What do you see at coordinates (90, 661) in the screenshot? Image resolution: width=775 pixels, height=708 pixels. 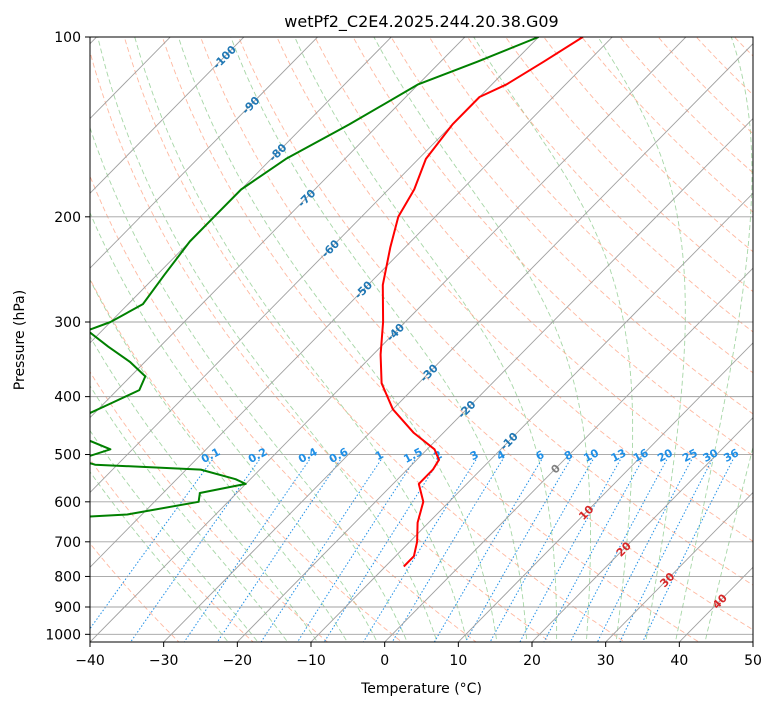 I see `x-tick-label: −40` at bounding box center [90, 661].